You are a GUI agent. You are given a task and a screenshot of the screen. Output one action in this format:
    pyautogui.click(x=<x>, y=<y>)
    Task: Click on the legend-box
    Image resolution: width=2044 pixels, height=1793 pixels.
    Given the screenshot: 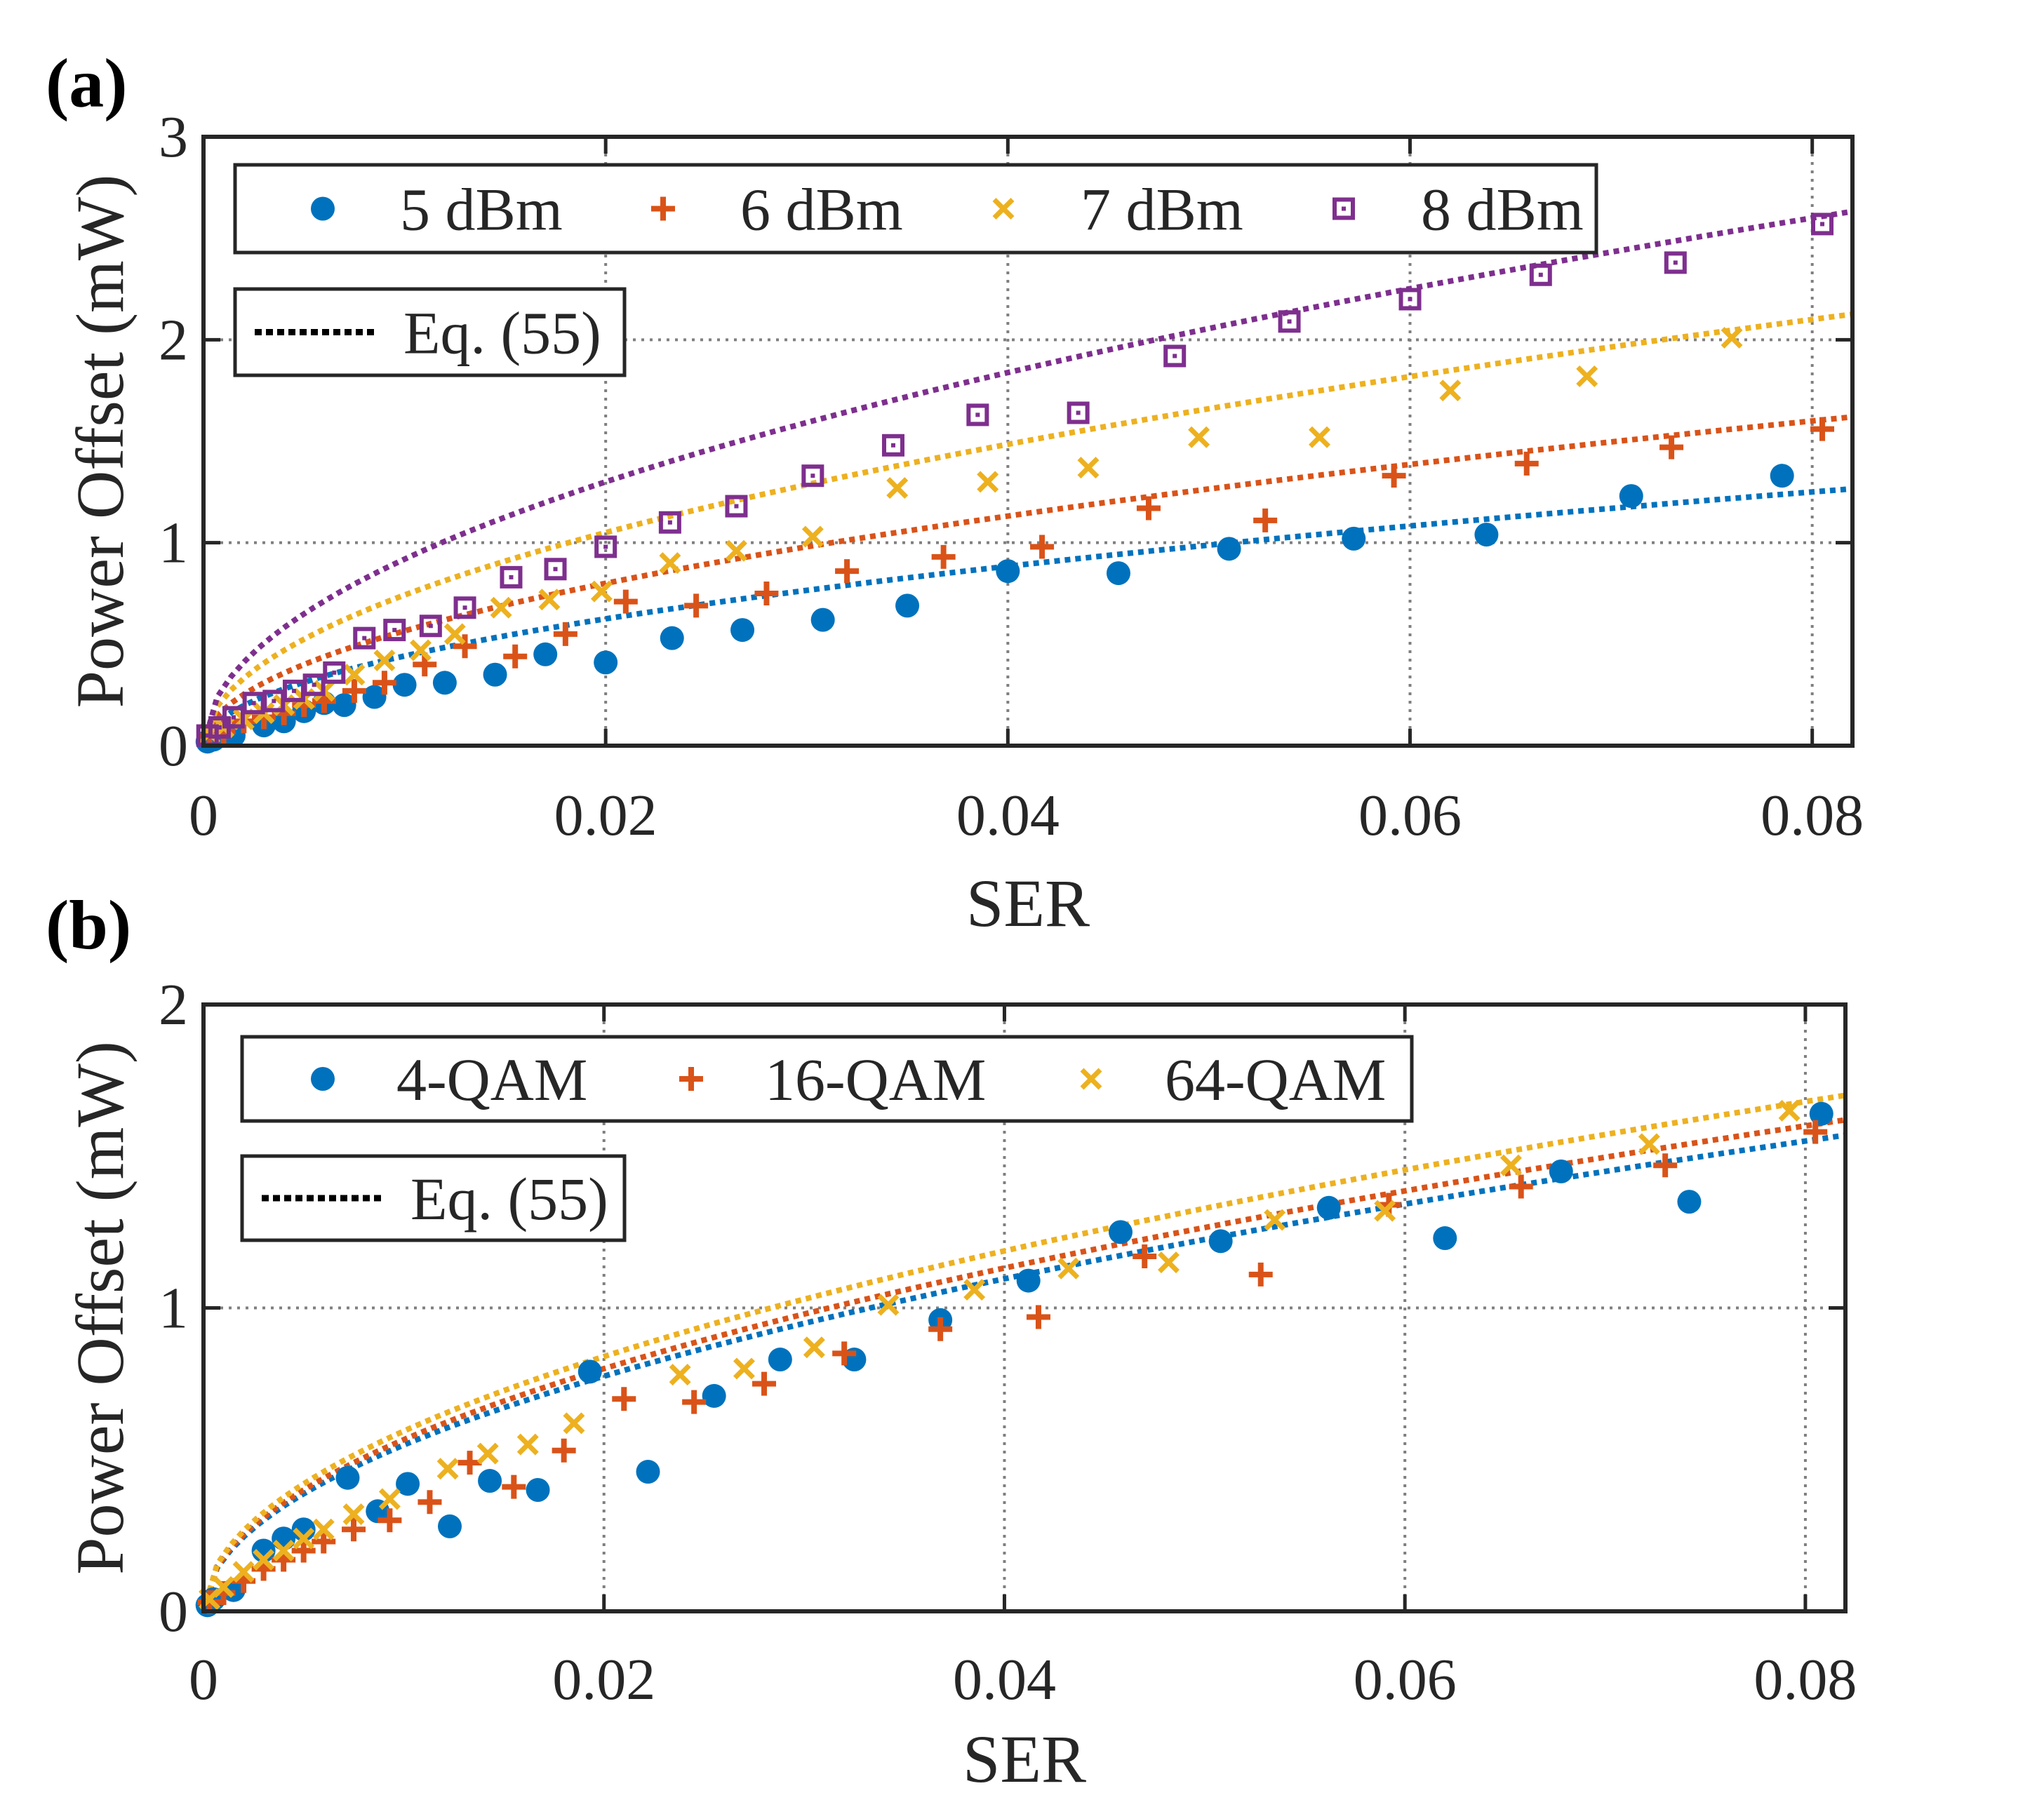 What is the action you would take?
    pyautogui.click(x=827, y=1079)
    